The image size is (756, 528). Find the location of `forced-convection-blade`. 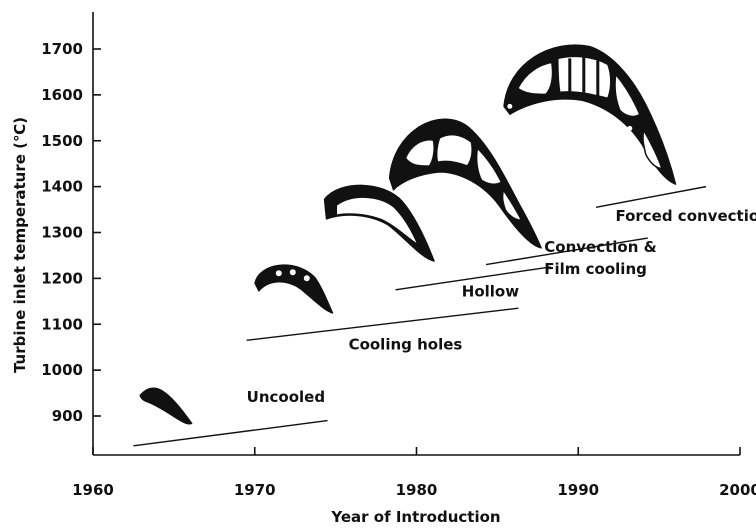

forced-convection-blade is located at coordinates (590, 114).